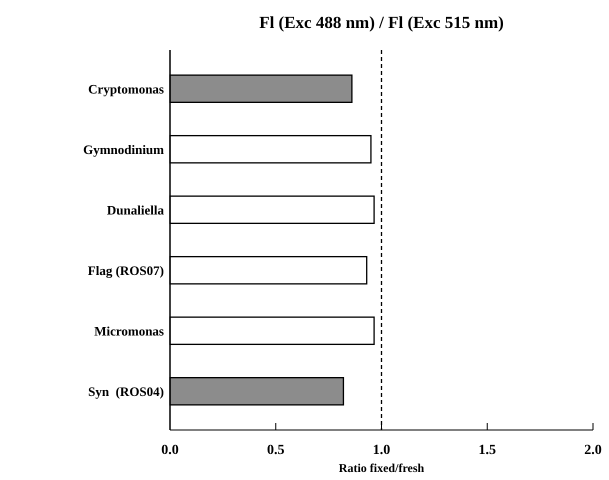  I want to click on y-tick-label: Flag (ROS07), so click(126, 270).